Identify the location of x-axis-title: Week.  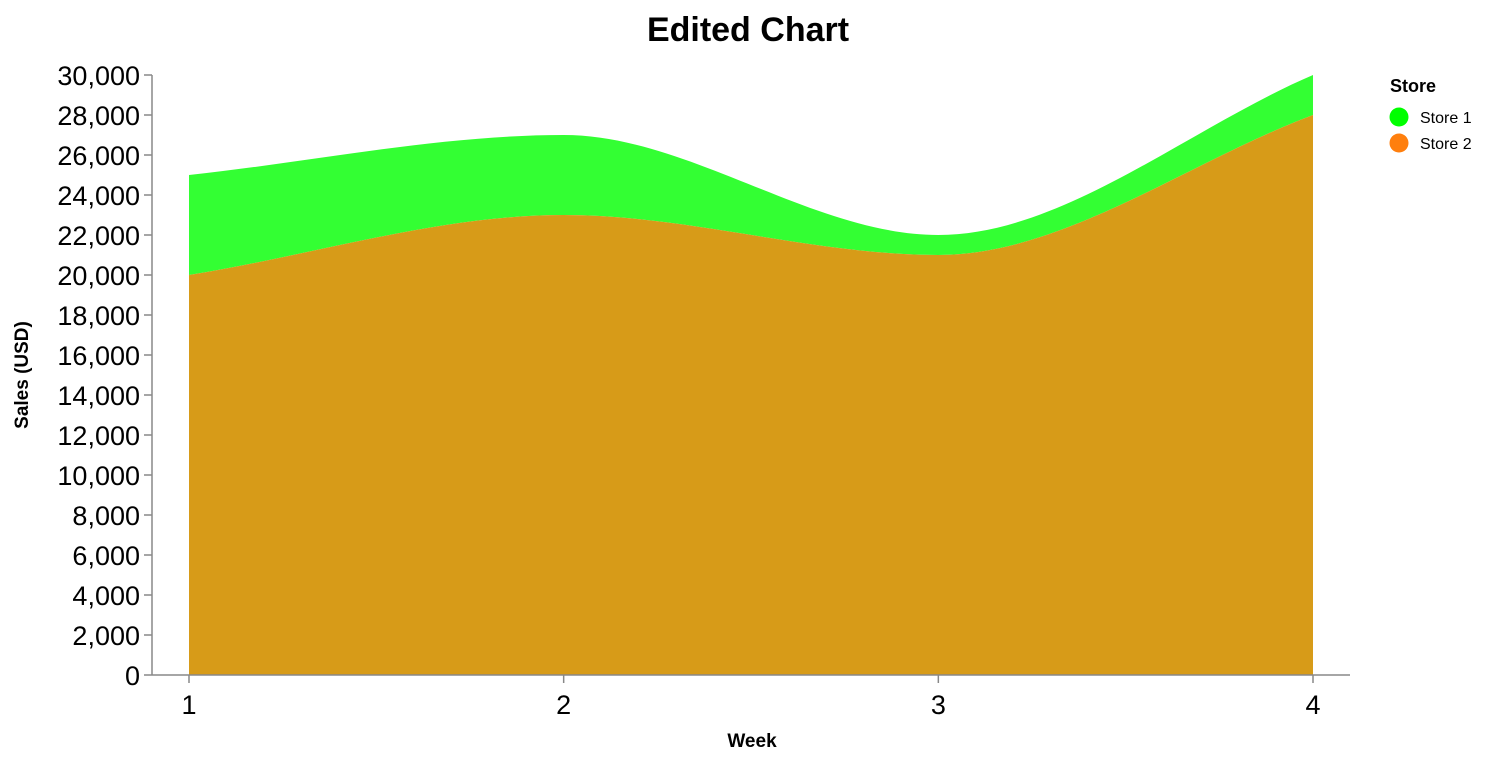
(752, 741).